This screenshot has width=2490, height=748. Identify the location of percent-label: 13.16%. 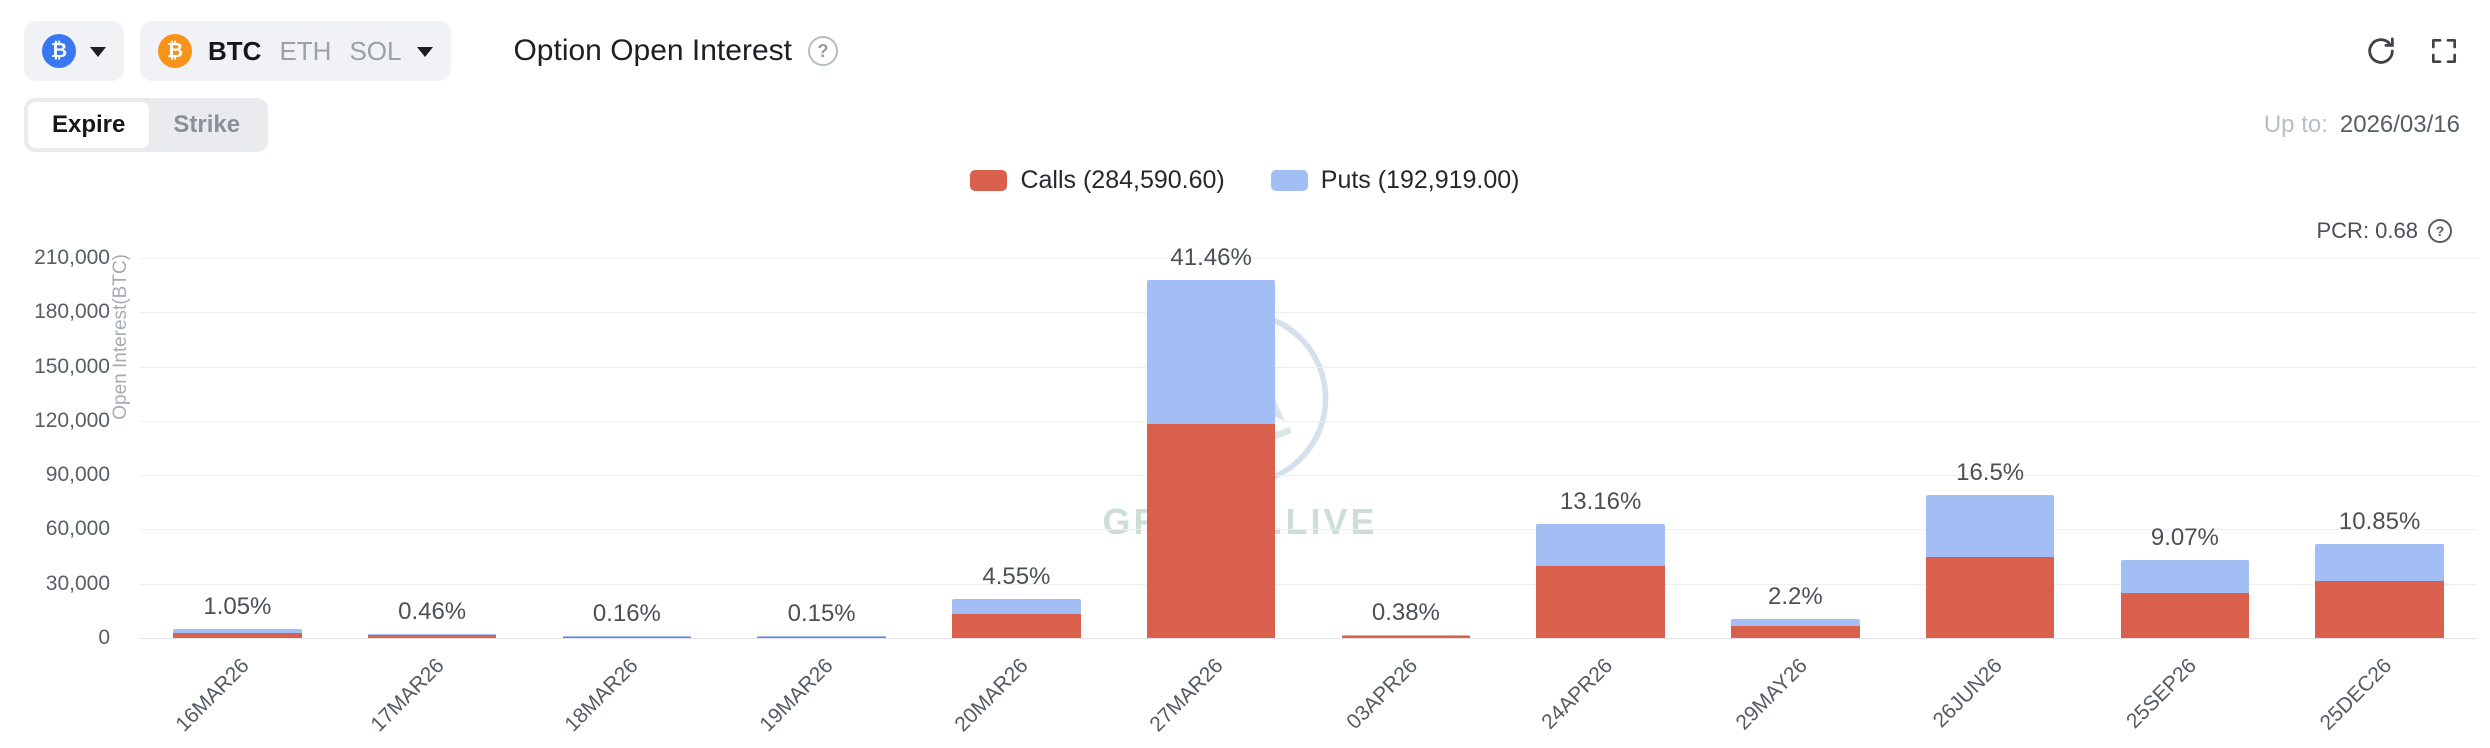
(1600, 502).